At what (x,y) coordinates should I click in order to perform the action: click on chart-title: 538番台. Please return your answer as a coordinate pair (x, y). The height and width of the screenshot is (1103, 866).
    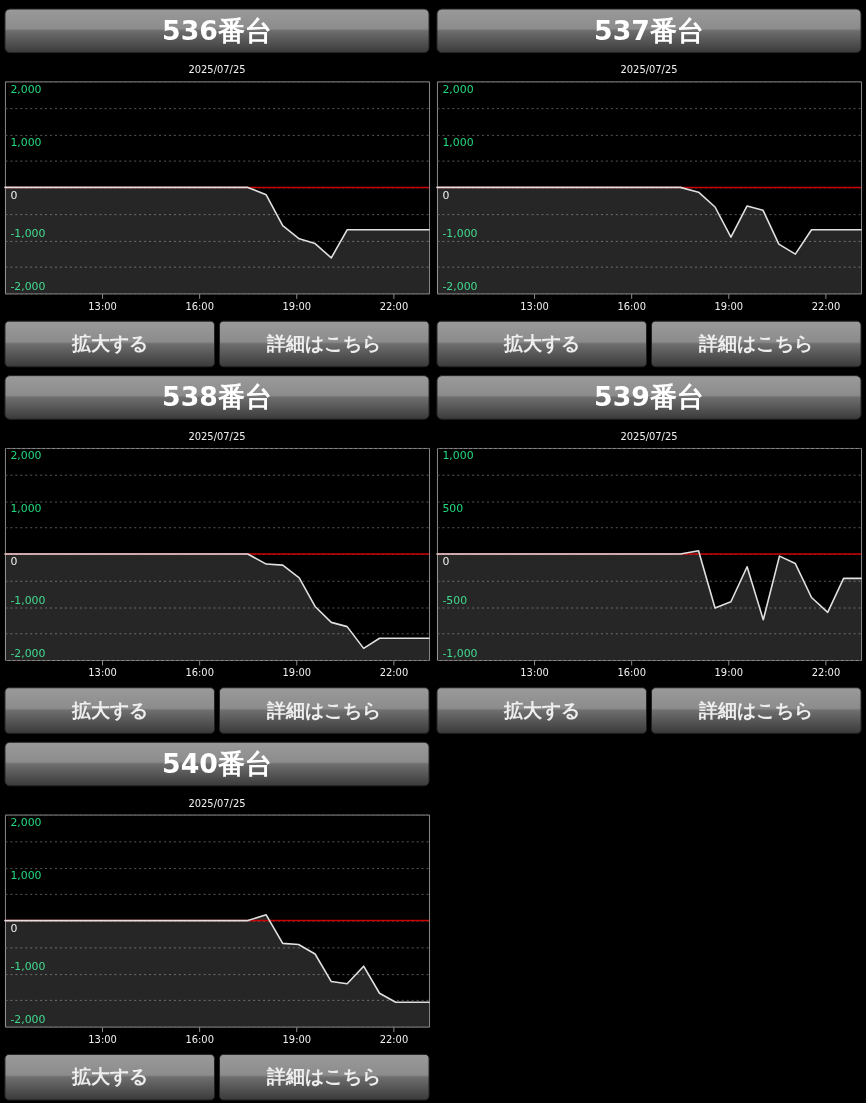
    Looking at the image, I should click on (217, 397).